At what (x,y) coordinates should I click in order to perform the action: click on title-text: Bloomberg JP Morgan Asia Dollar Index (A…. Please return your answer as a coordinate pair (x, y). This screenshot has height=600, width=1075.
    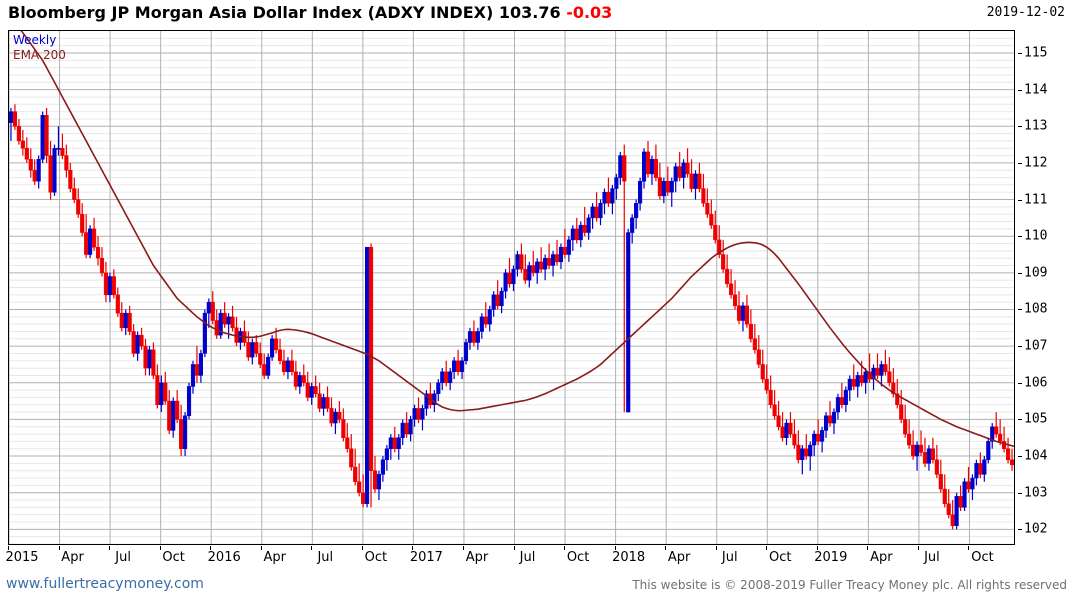
    Looking at the image, I should click on (284, 12).